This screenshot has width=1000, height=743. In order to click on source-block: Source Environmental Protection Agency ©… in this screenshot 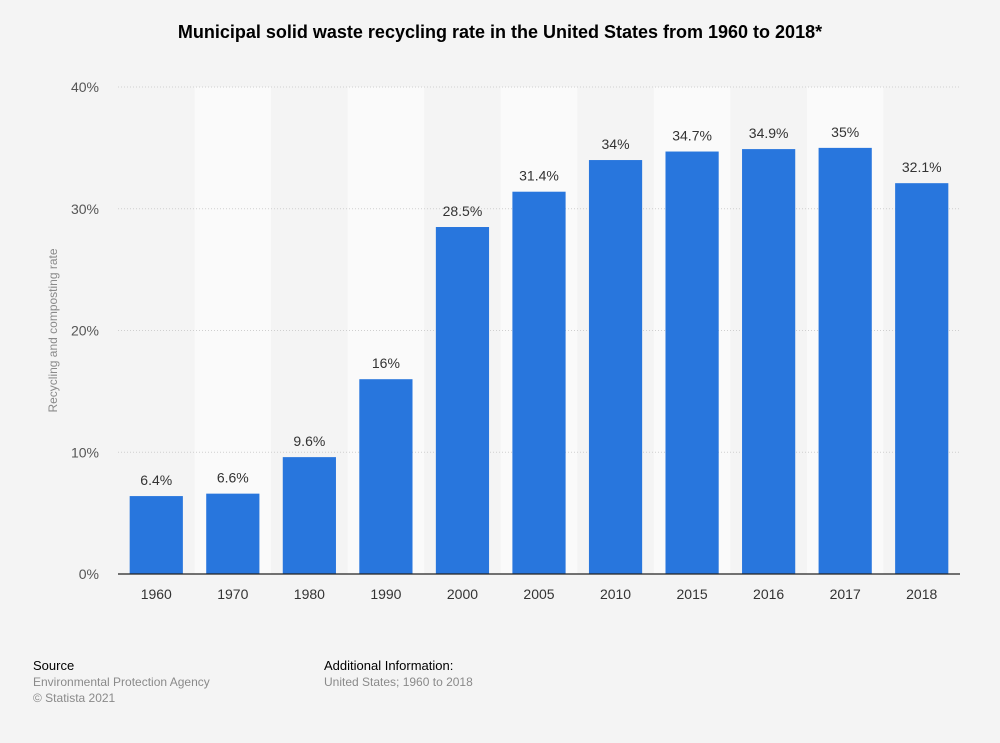, I will do `click(121, 682)`.